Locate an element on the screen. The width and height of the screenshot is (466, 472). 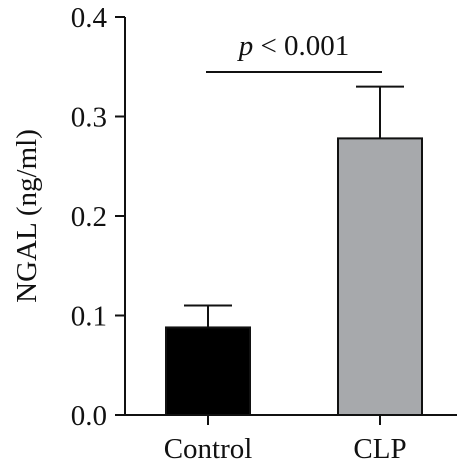
x-axis: Control CLP is located at coordinates (291, 439).